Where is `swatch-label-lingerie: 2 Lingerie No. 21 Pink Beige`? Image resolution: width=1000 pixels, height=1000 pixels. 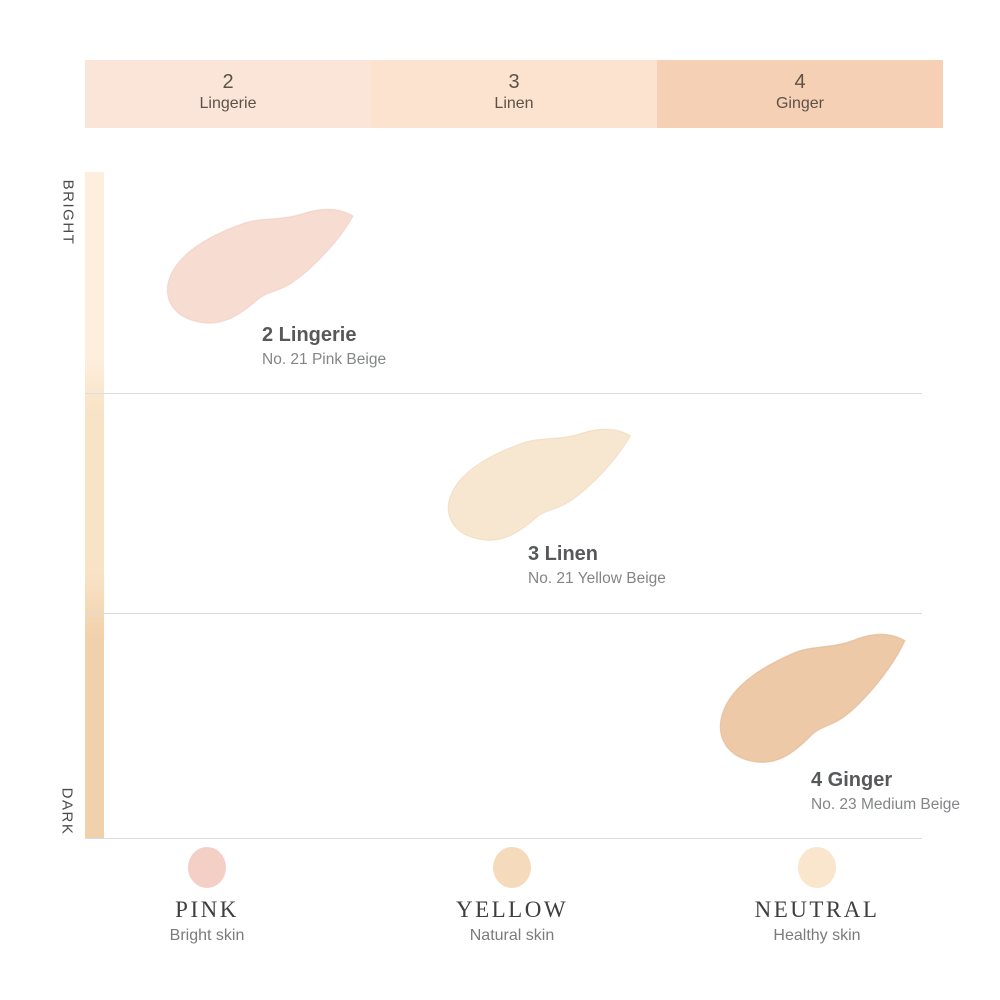 swatch-label-lingerie: 2 Lingerie No. 21 Pink Beige is located at coordinates (324, 346).